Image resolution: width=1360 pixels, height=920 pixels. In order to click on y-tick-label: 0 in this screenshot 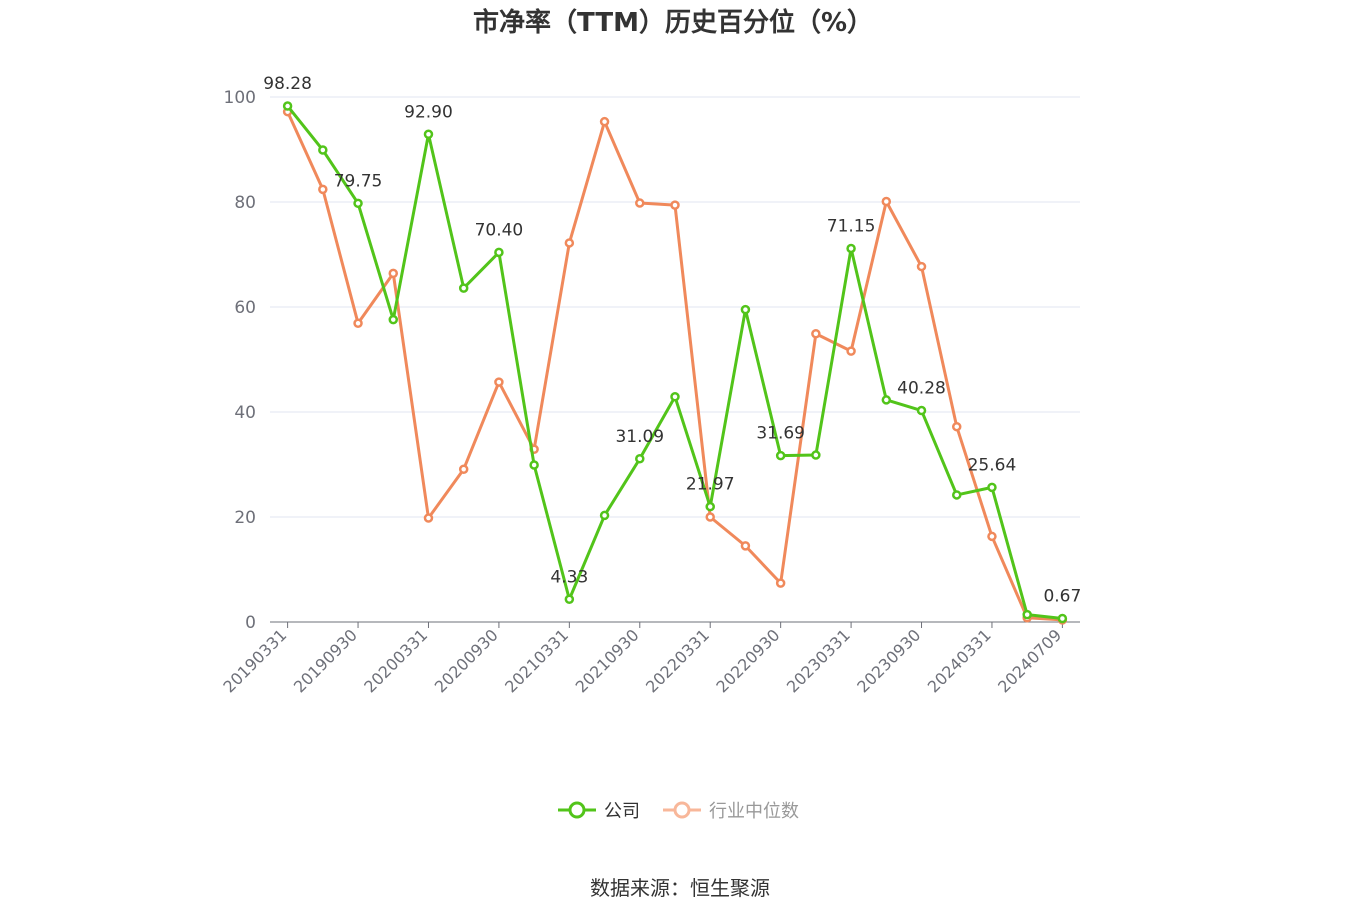, I will do `click(250, 623)`.